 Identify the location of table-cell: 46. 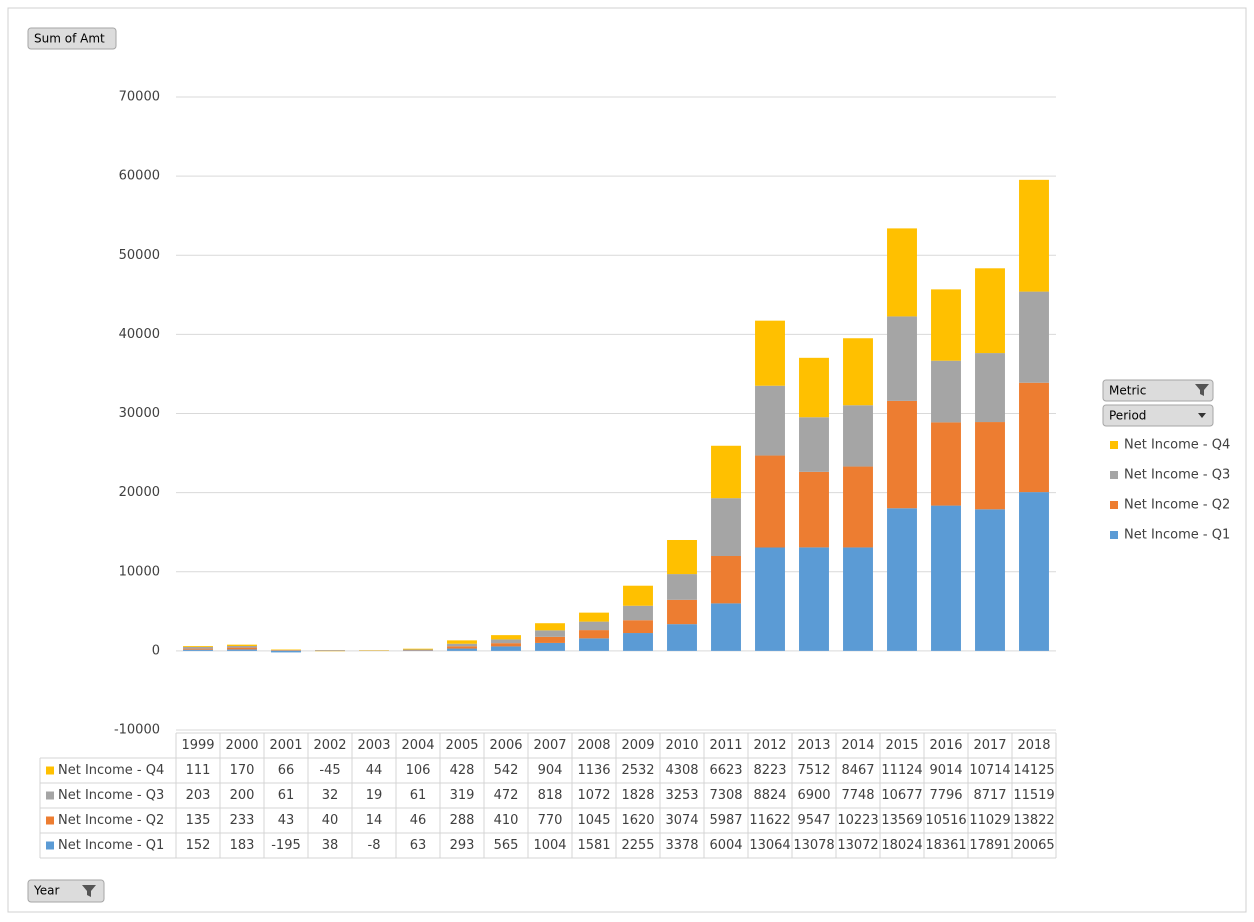
(418, 820).